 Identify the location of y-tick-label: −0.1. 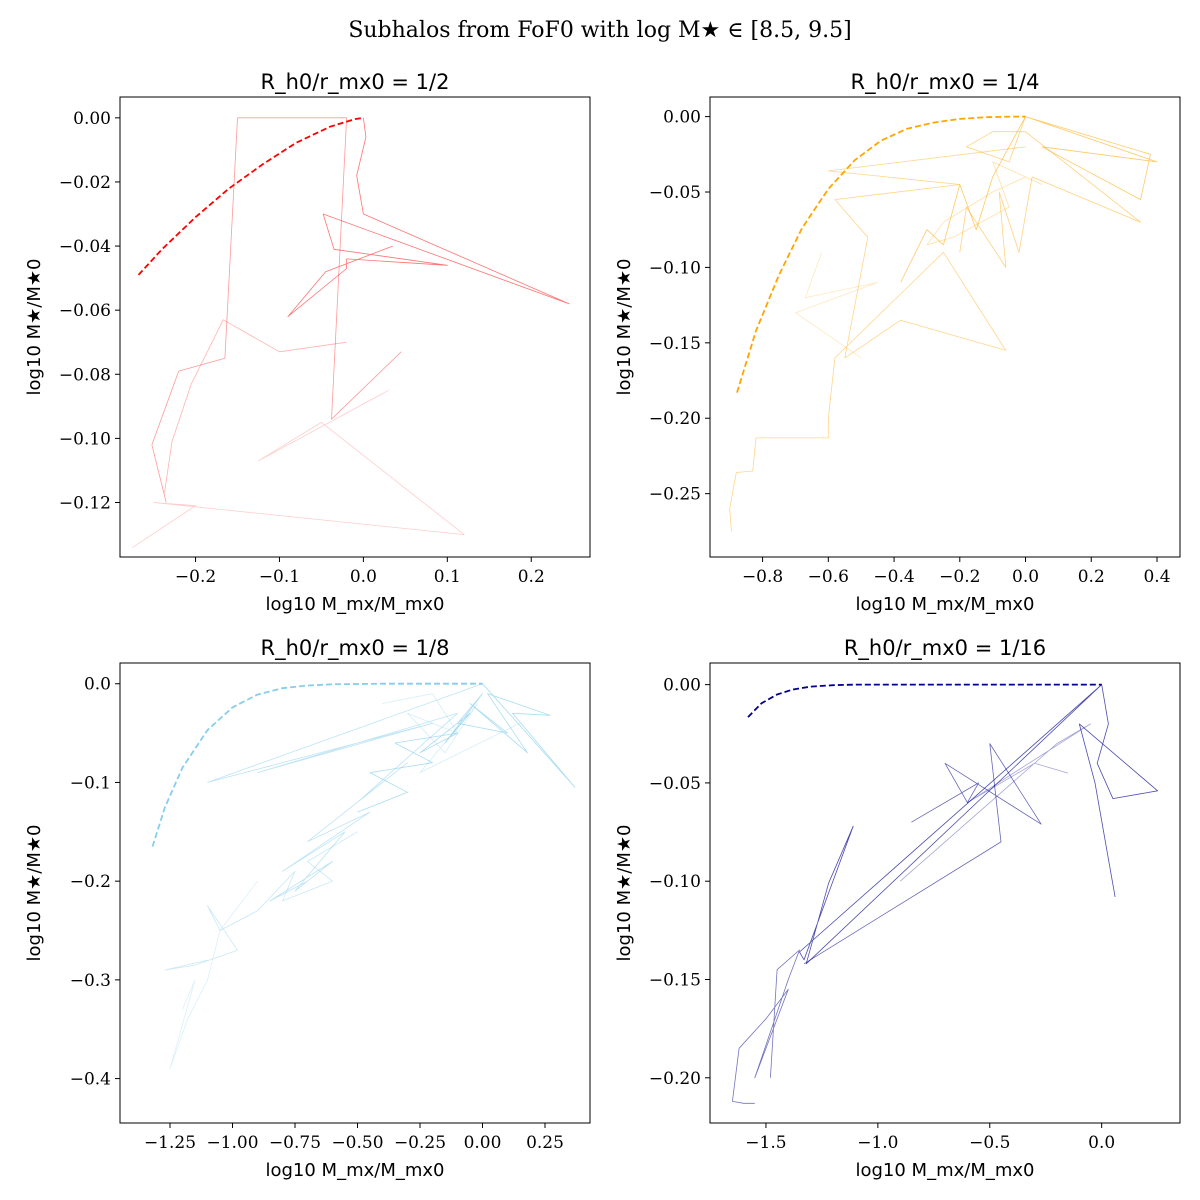
(90, 783).